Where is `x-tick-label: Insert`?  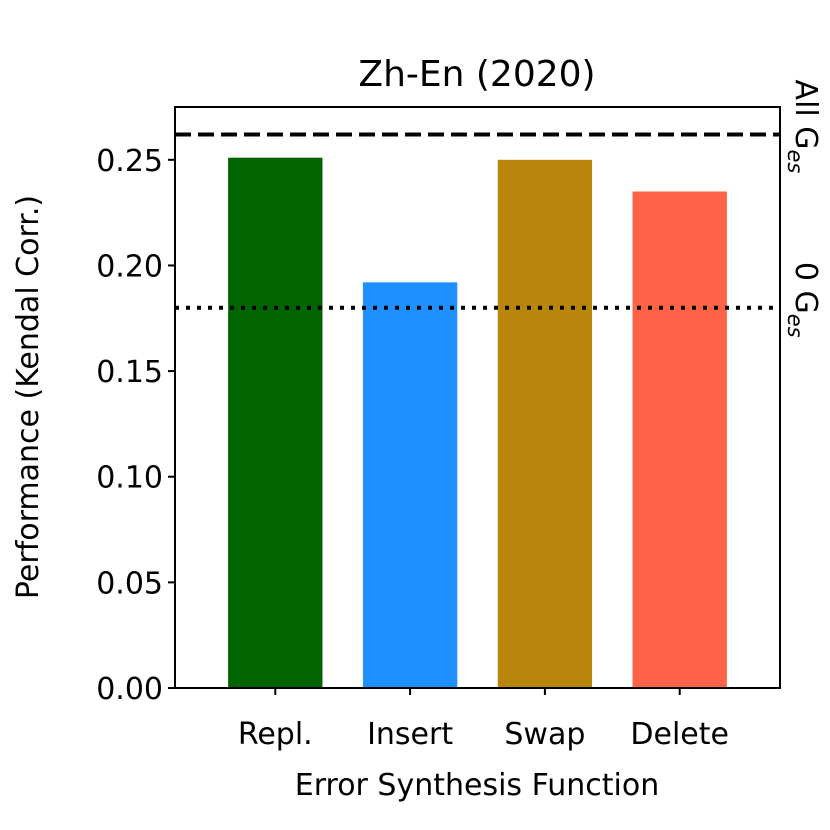
x-tick-label: Insert is located at coordinates (410, 734).